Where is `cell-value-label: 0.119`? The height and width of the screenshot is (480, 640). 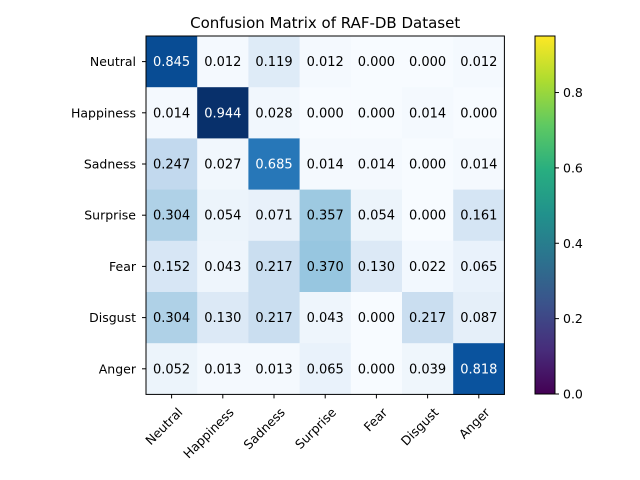
cell-value-label: 0.119 is located at coordinates (273, 62).